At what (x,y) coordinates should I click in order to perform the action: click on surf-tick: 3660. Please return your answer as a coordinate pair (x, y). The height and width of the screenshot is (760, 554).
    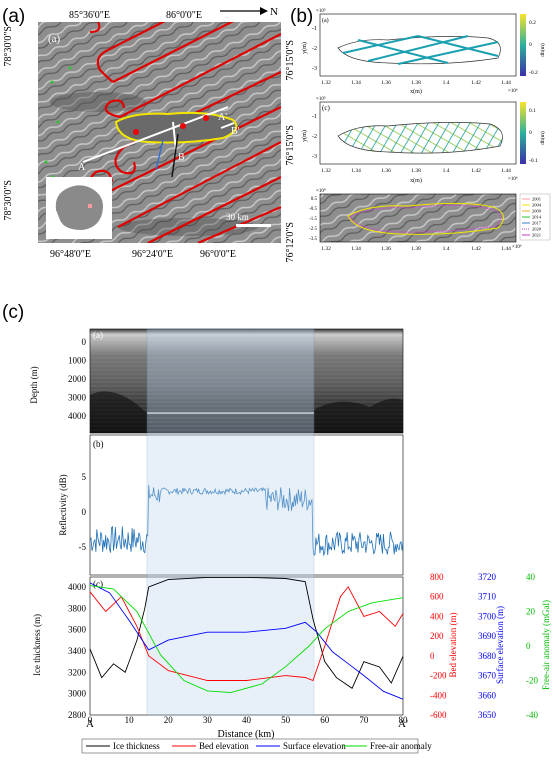
    Looking at the image, I should click on (487, 695).